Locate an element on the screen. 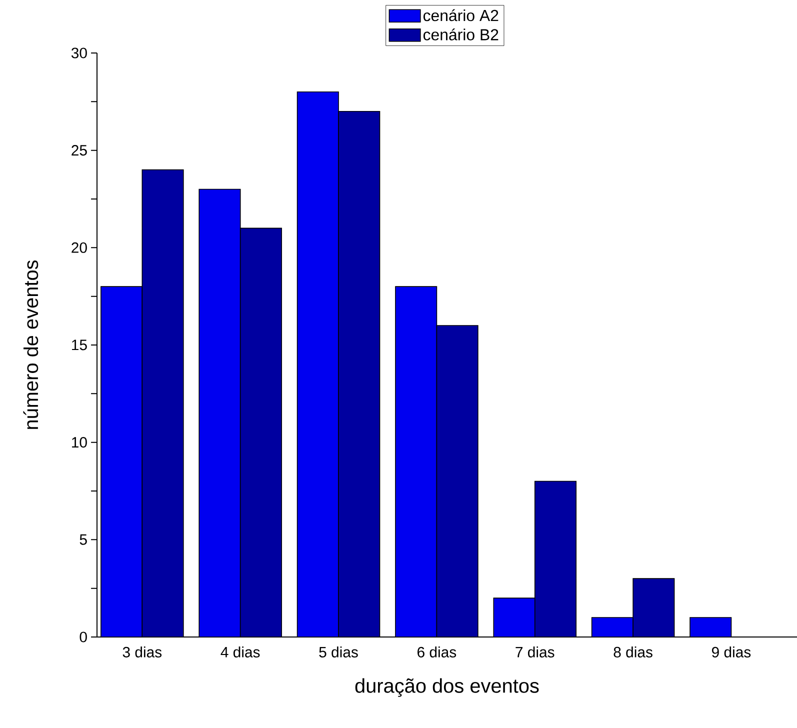  x-tick-label: 9 dias is located at coordinates (731, 652).